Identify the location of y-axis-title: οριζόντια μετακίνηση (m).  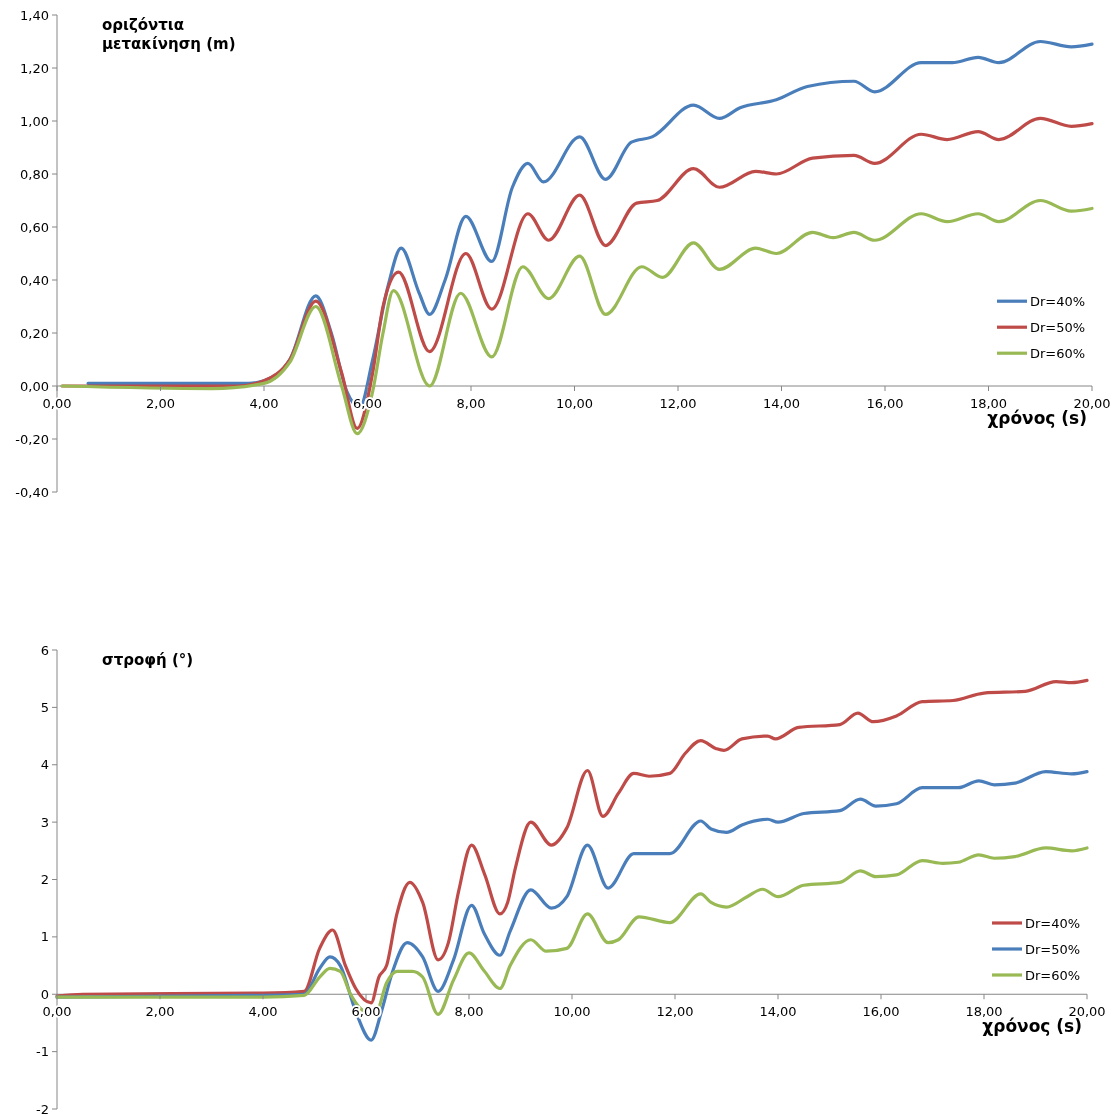
(169, 34).